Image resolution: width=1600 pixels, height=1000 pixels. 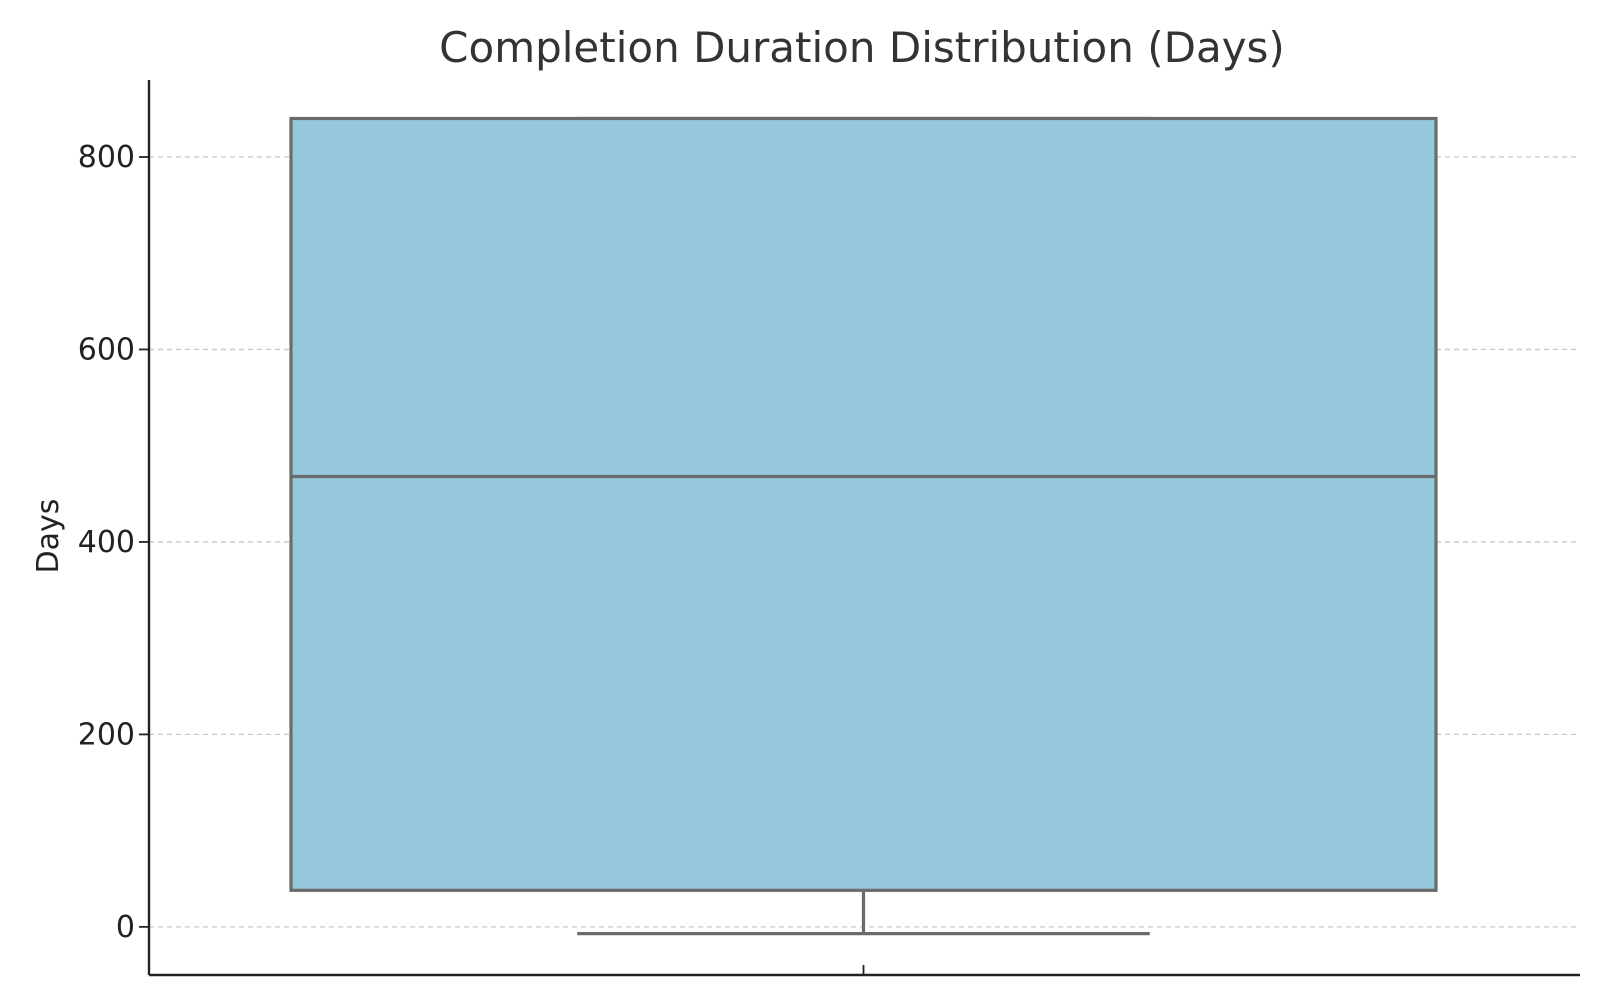 I want to click on y-axis-ticks: 0 200 400 600 800, so click(x=113, y=542).